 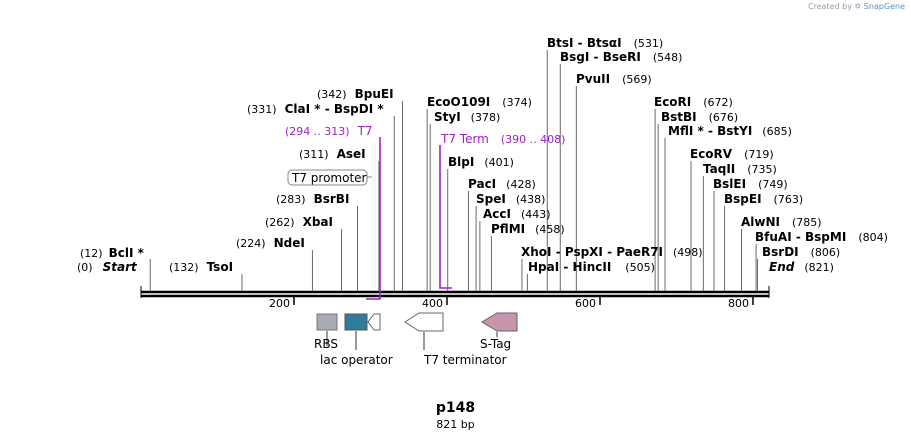 I want to click on site-hpai: HpaI - HincII (505), so click(x=591, y=267).